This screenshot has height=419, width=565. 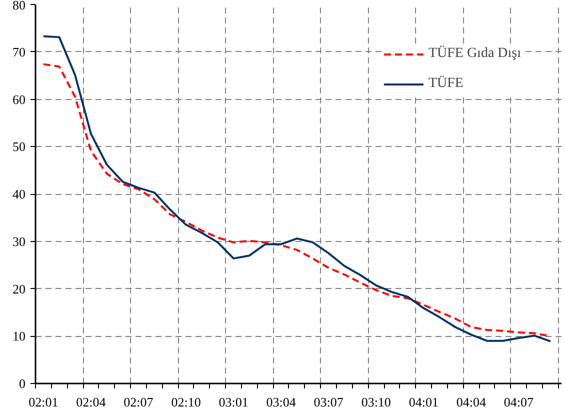 I want to click on y-tick-label: 10, so click(x=19, y=336).